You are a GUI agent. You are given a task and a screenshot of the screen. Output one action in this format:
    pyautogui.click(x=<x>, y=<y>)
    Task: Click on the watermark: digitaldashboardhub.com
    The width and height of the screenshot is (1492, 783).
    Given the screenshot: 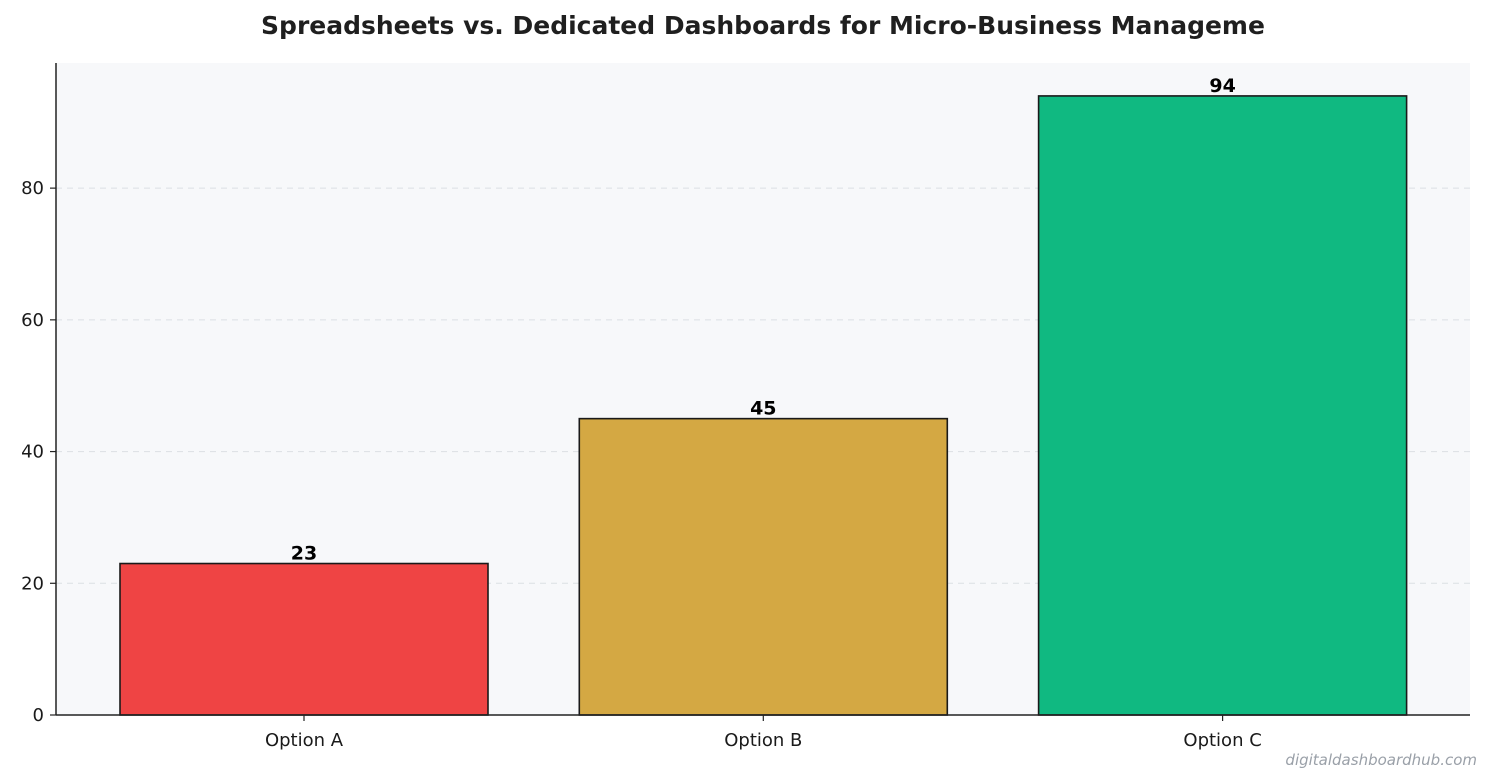 What is the action you would take?
    pyautogui.click(x=1381, y=760)
    